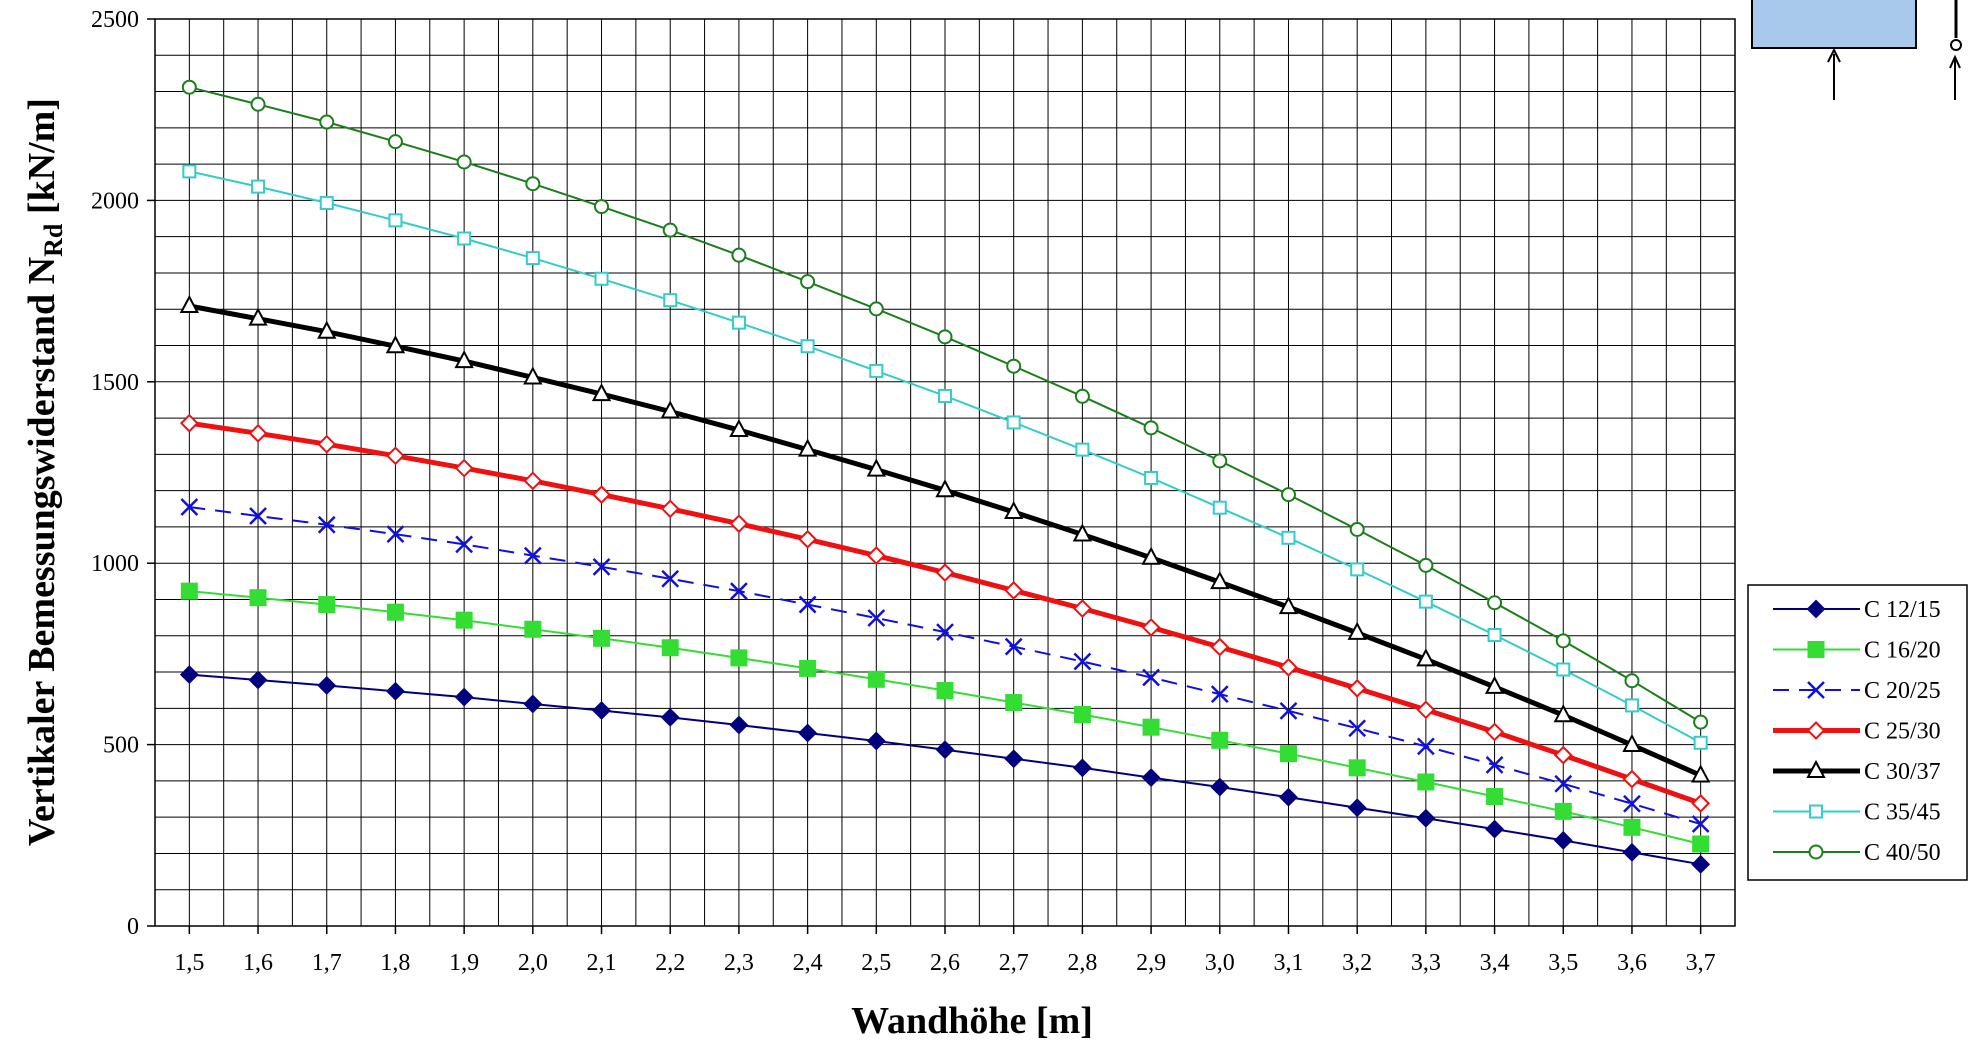 The image size is (1971, 1047). Describe the element at coordinates (189, 963) in the screenshot. I see `x-tick-label: 1,5` at that location.